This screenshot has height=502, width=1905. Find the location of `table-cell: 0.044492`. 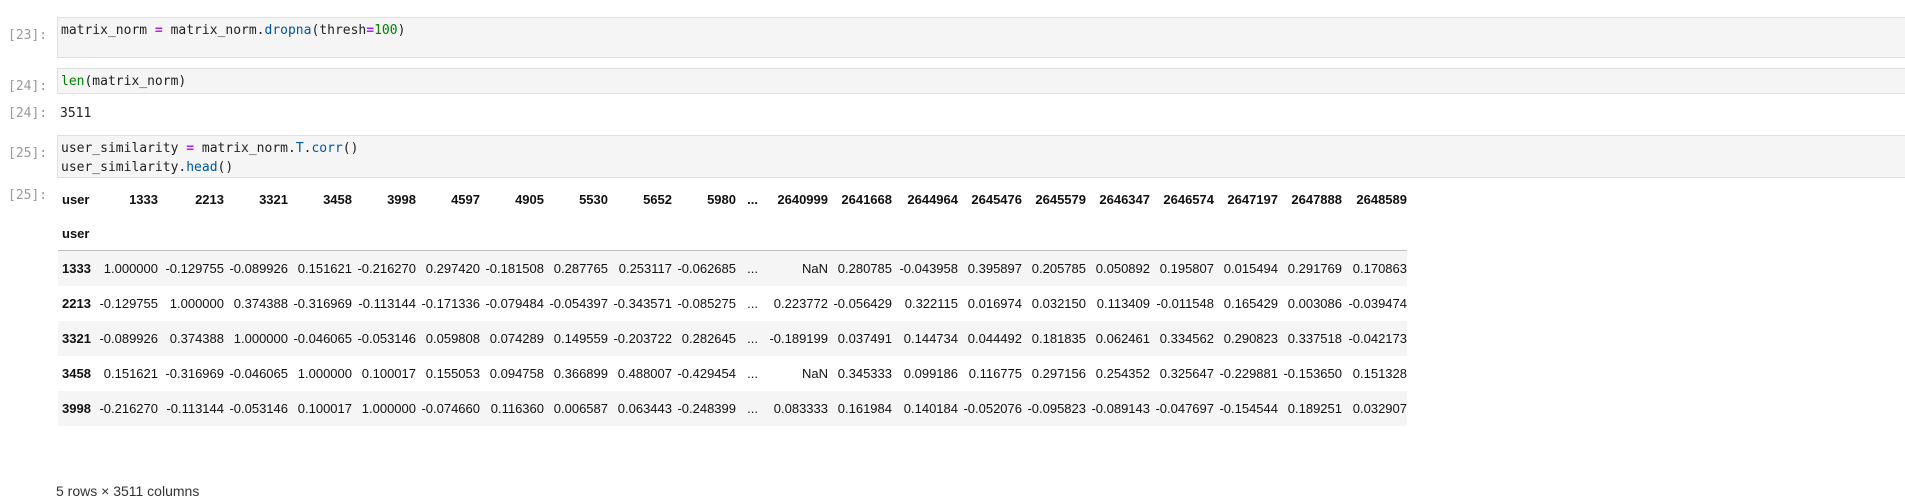

table-cell: 0.044492 is located at coordinates (994, 338).